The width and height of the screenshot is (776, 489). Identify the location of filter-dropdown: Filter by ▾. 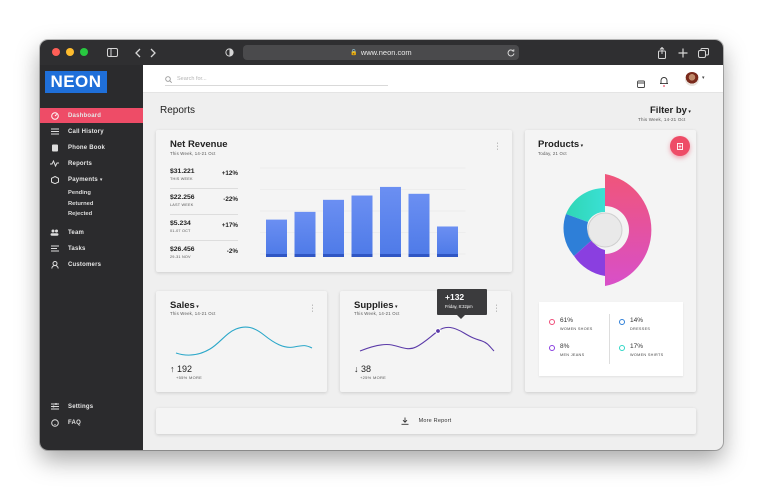
(670, 110).